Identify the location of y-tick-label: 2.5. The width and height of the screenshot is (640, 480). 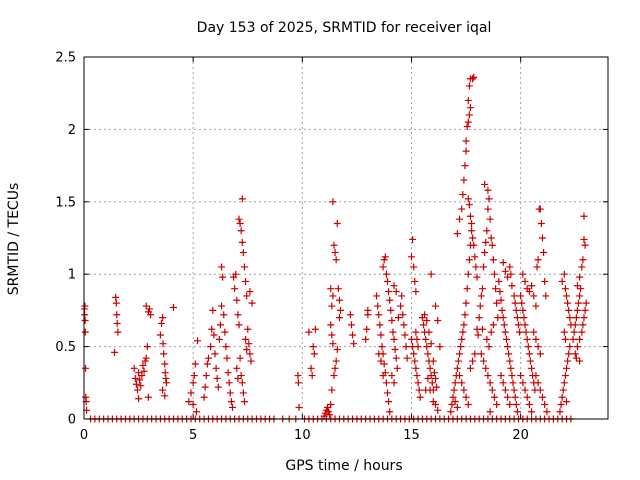
(65, 58).